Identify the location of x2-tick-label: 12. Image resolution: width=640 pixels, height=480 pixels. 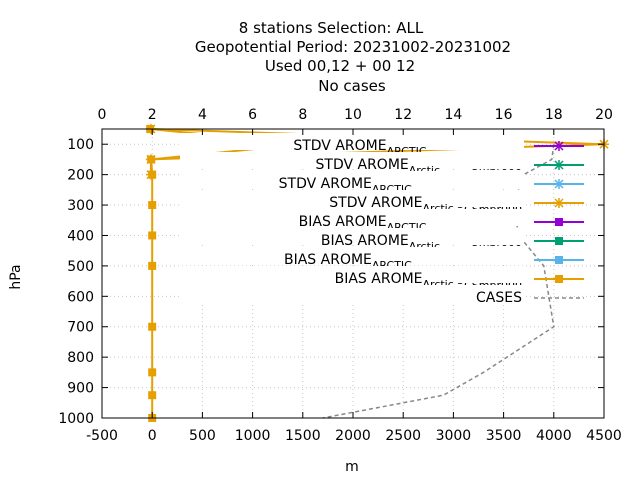
(403, 115).